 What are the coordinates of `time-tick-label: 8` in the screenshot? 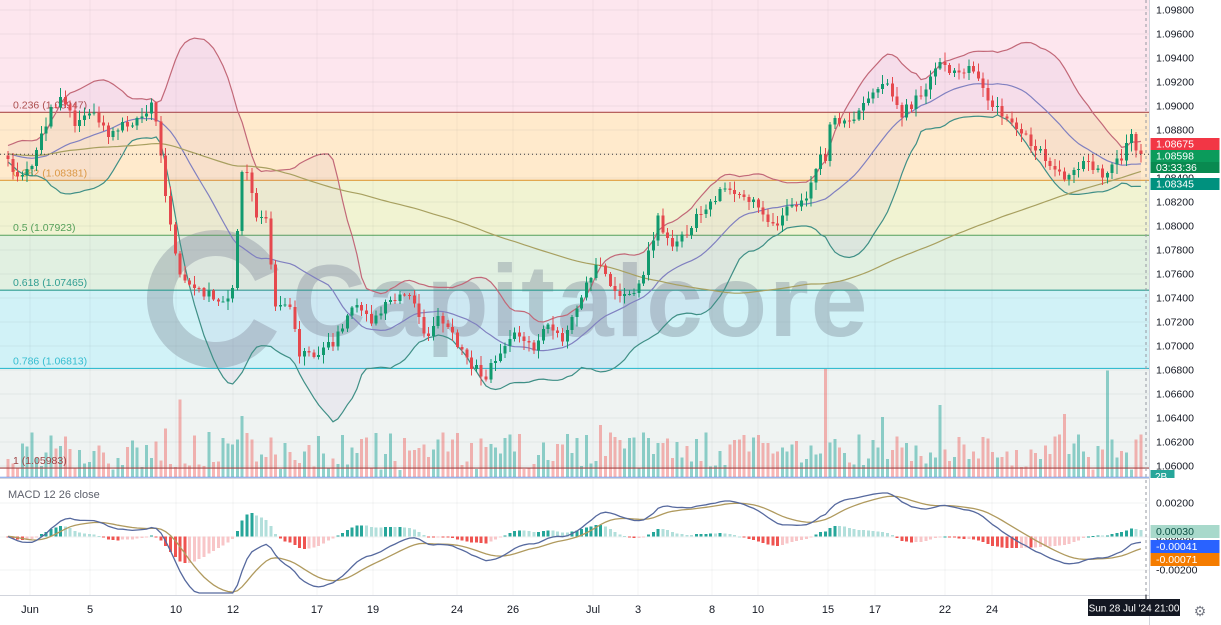 It's located at (712, 610).